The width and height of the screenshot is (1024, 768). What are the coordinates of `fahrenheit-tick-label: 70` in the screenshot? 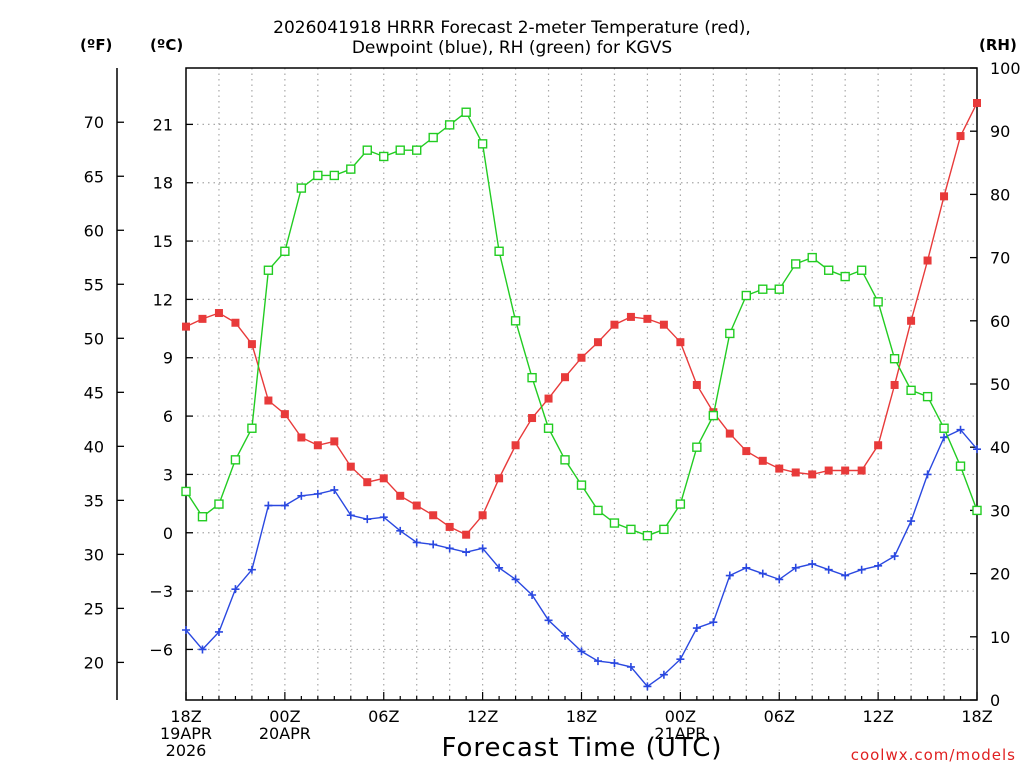 It's located at (94, 122).